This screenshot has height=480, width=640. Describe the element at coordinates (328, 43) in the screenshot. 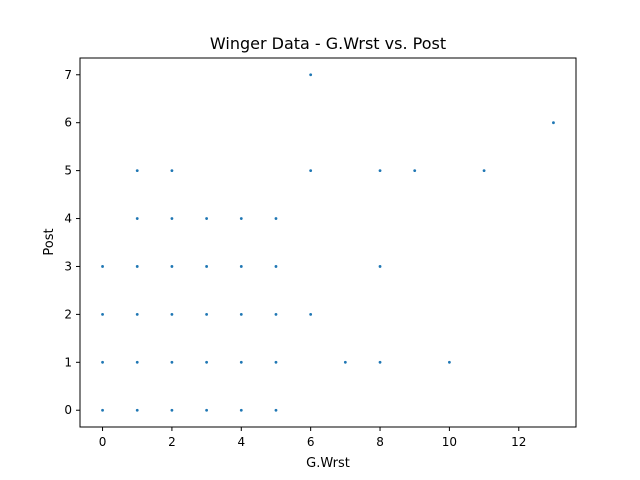

I see `chart-title: Winger Data - G.Wrst vs. Post` at that location.